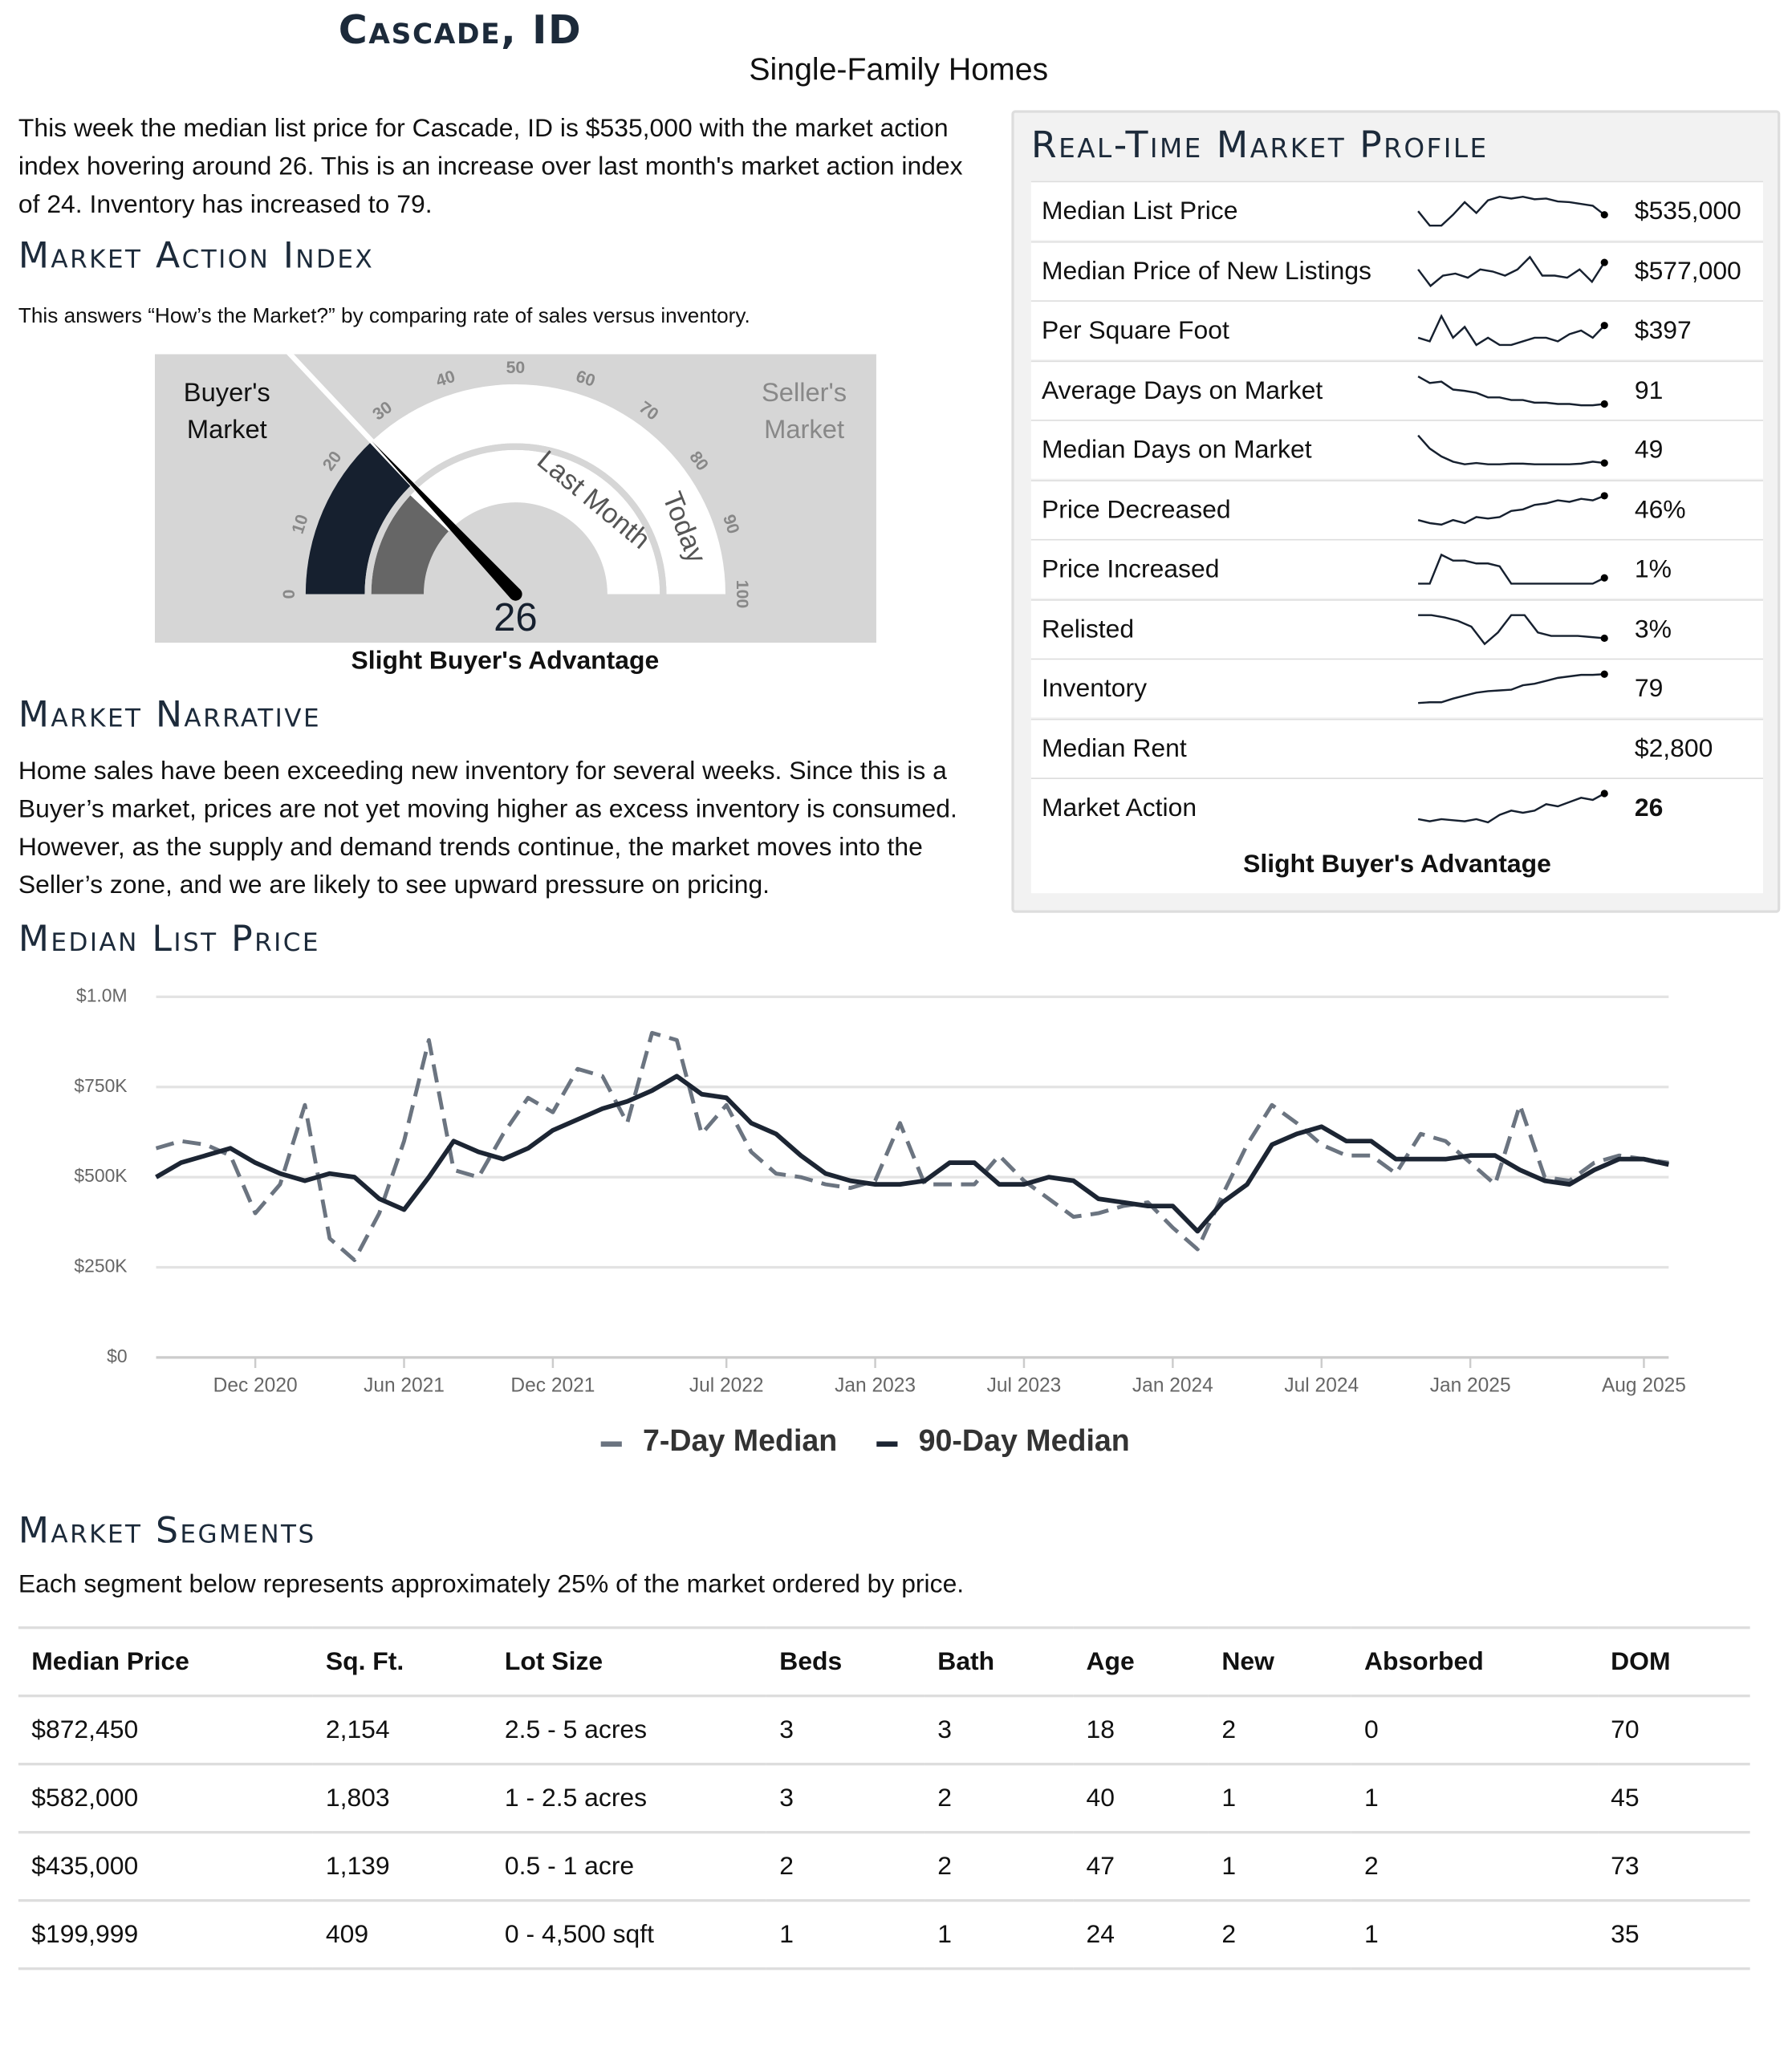  Describe the element at coordinates (165, 1731) in the screenshot. I see `table-cell: $872,450` at that location.